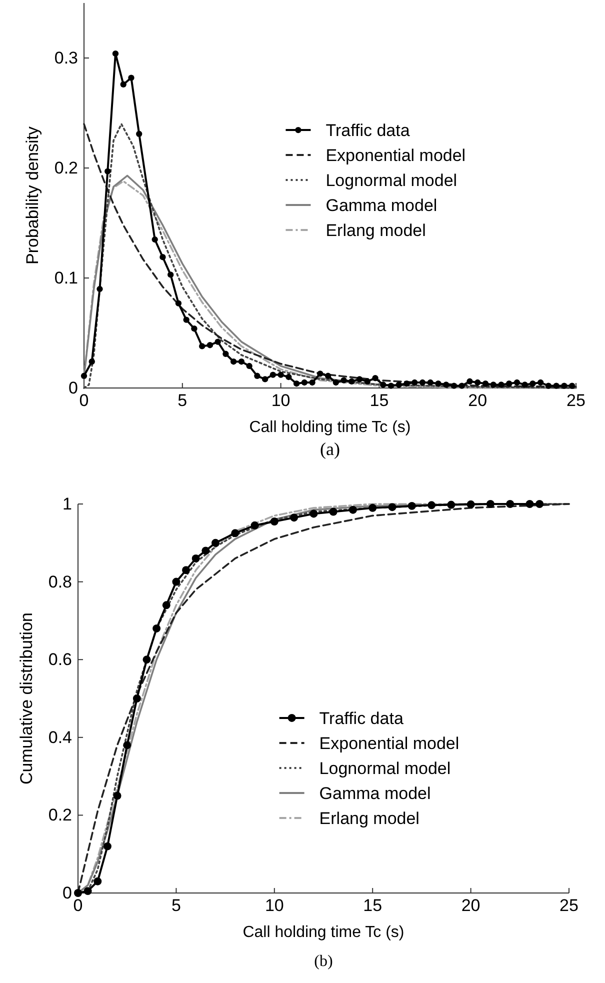 The height and width of the screenshot is (983, 605). What do you see at coordinates (60, 660) in the screenshot?
I see `y-tick-label: 0.6` at bounding box center [60, 660].